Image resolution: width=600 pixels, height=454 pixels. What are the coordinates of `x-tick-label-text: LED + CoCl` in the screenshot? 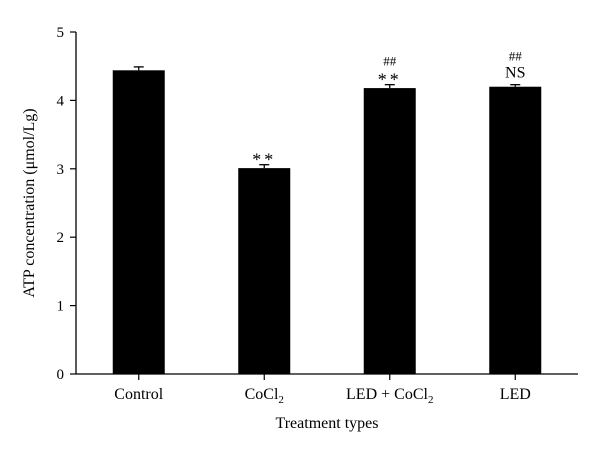 It's located at (387, 394).